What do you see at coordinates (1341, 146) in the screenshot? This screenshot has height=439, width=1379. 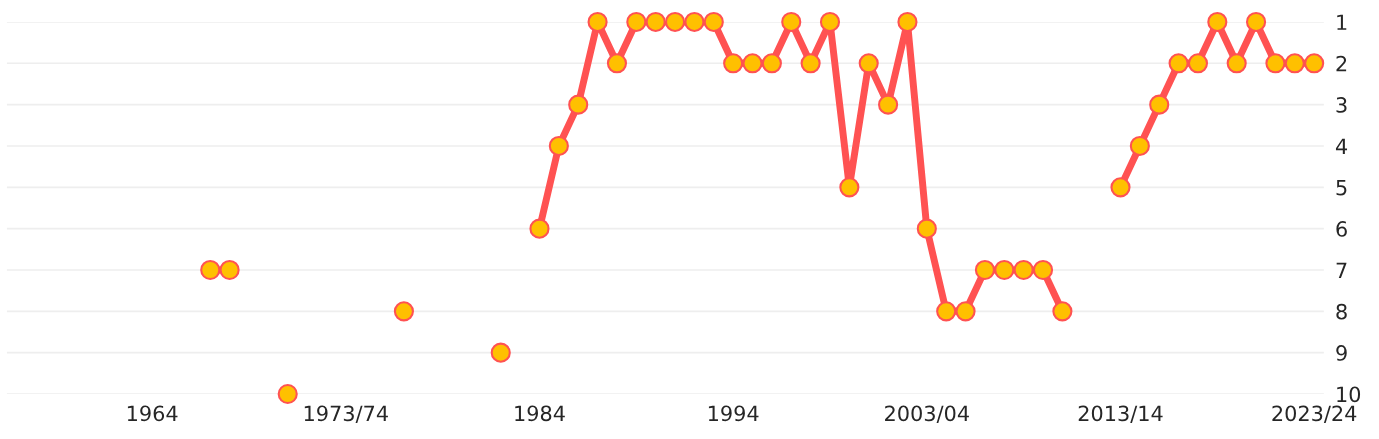 I see `y-tick-label: 4` at bounding box center [1341, 146].